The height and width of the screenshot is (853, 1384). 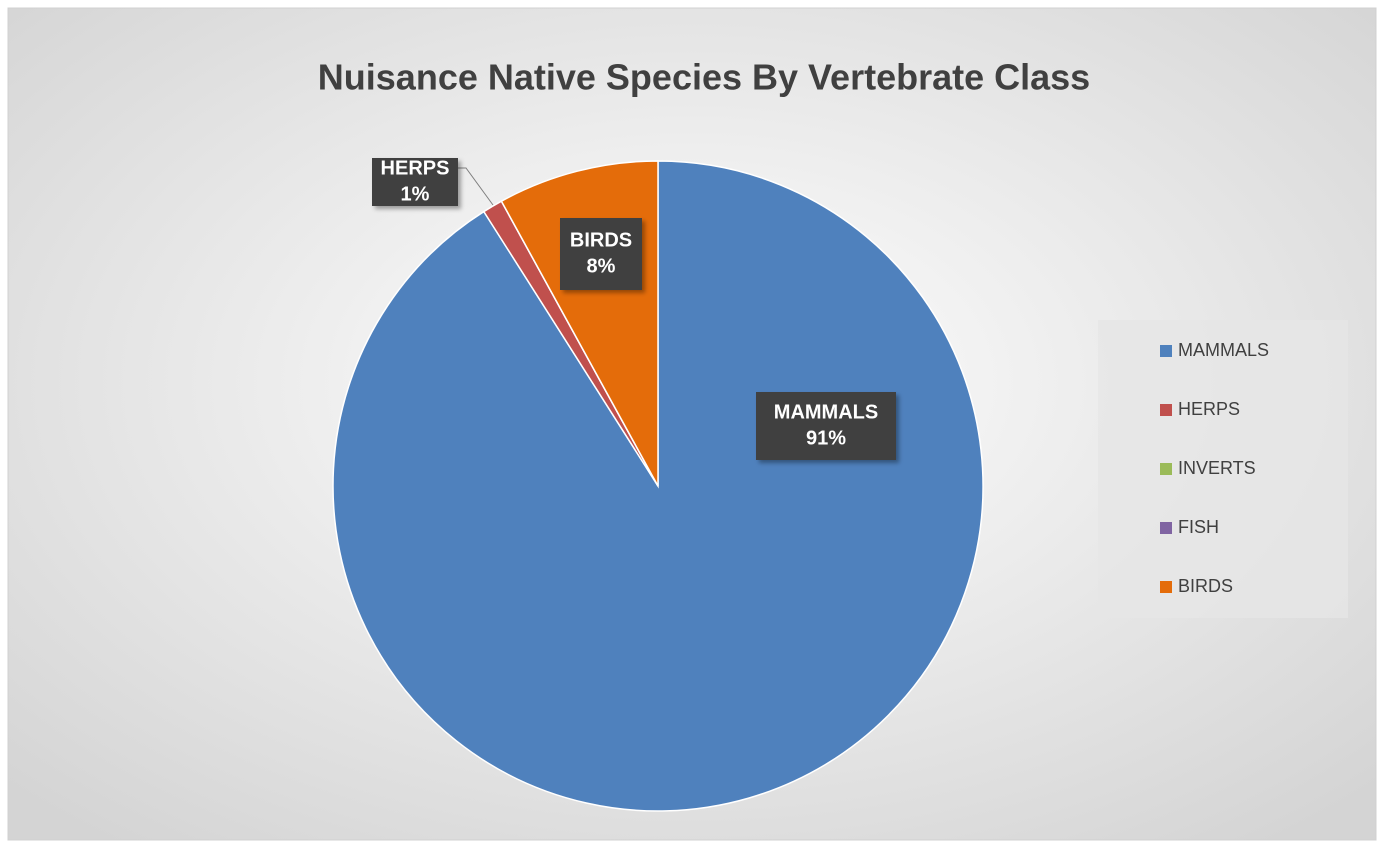 What do you see at coordinates (1223, 350) in the screenshot?
I see `legend-label: MAMMALS` at bounding box center [1223, 350].